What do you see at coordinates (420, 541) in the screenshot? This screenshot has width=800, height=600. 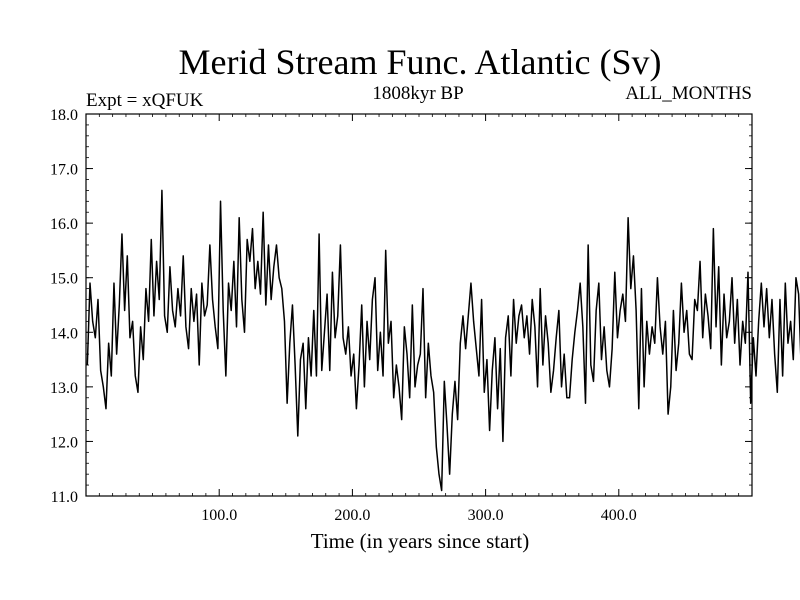 I see `x-axis-label: Time (in years since start)` at bounding box center [420, 541].